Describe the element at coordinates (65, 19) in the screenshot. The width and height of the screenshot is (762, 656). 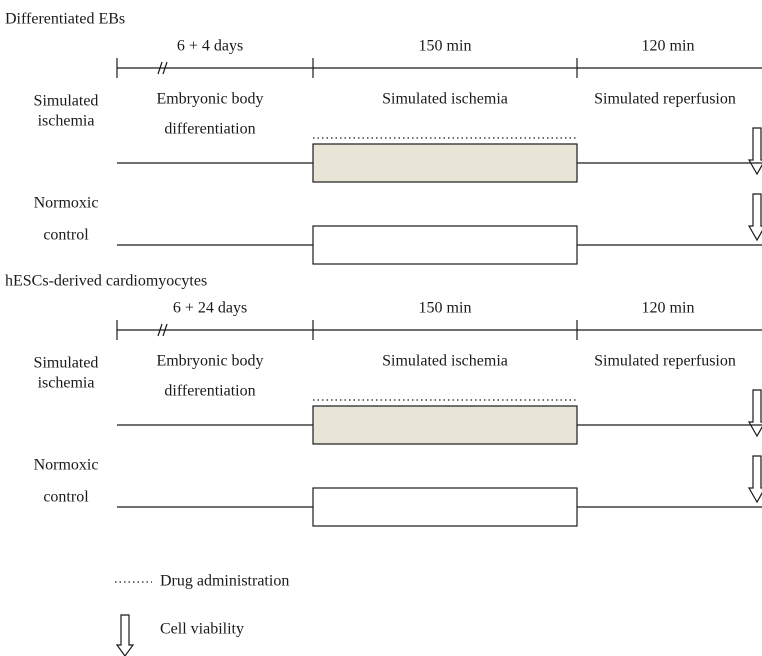
I see `panel-title: Differentiated EBs` at that location.